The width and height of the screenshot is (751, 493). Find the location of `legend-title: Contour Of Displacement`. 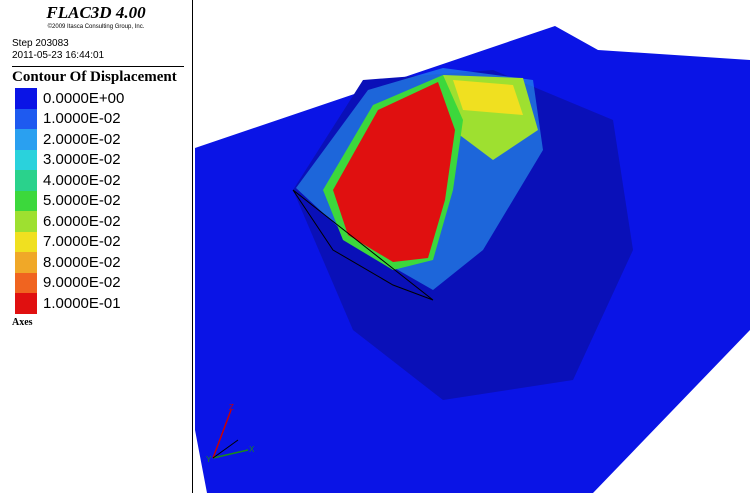

legend-title: Contour Of Displacement is located at coordinates (94, 77).